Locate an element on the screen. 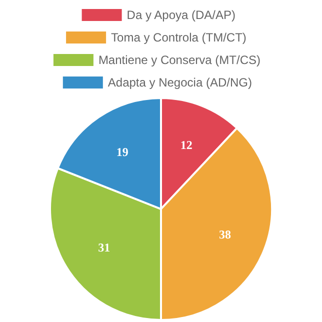 This screenshot has height=322, width=322. data-label: 31 is located at coordinates (104, 247).